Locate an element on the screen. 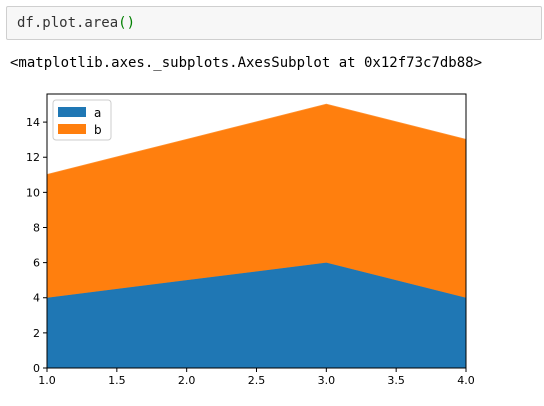 This screenshot has height=406, width=544. code-line: df.plot.area() is located at coordinates (76, 23).